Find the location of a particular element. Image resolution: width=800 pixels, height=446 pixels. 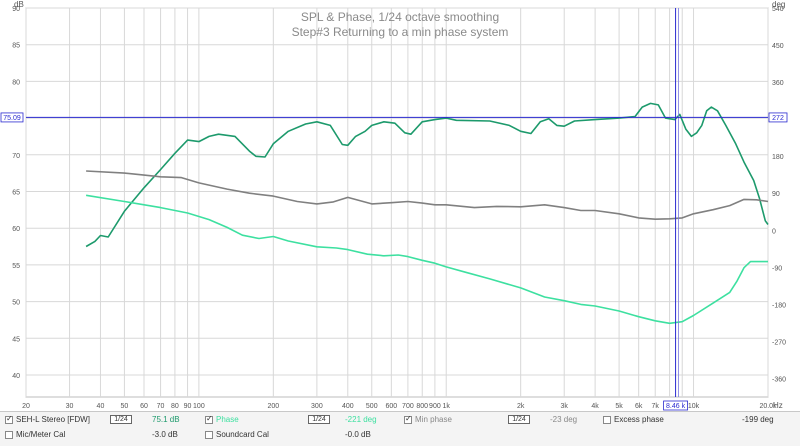

right-tick-label: -180 is located at coordinates (779, 305).